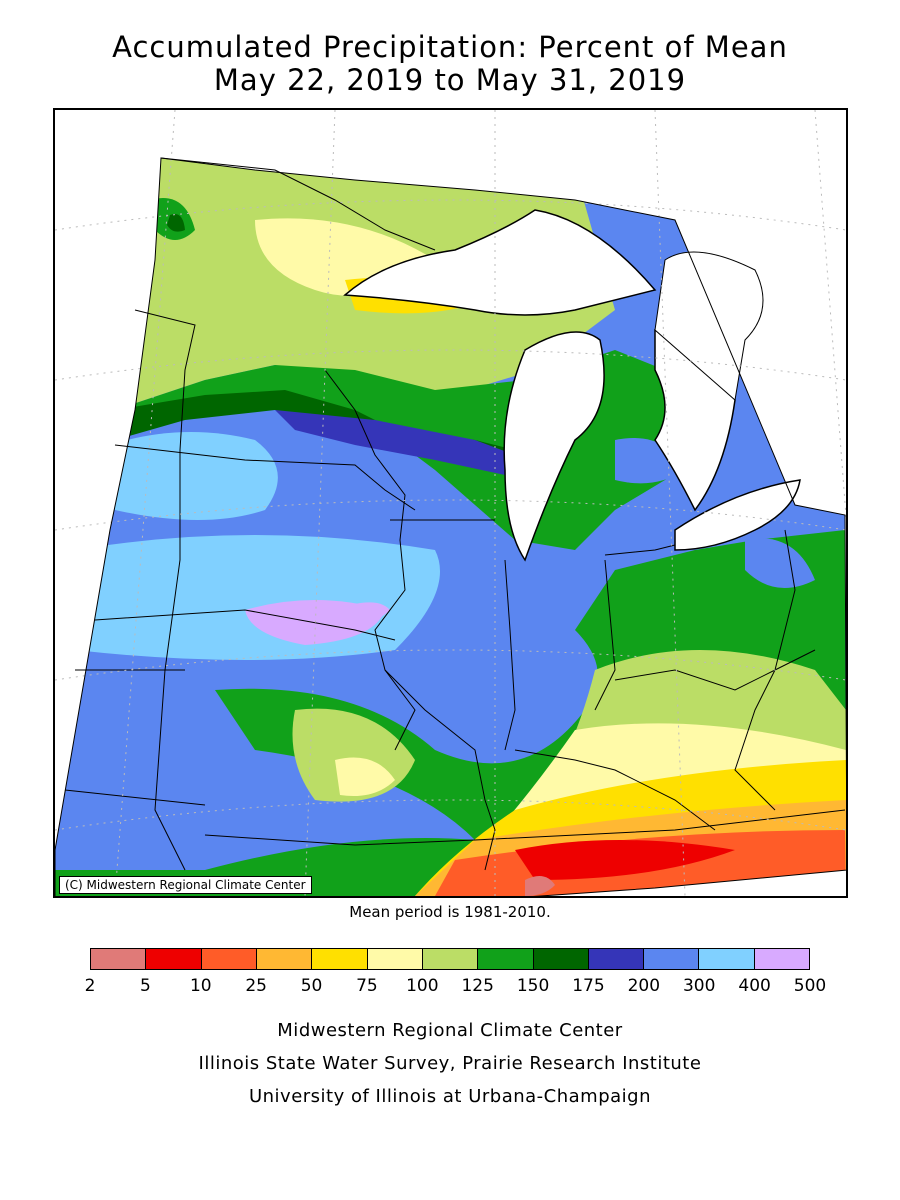  What do you see at coordinates (554, 446) in the screenshot?
I see `lake-michigan` at bounding box center [554, 446].